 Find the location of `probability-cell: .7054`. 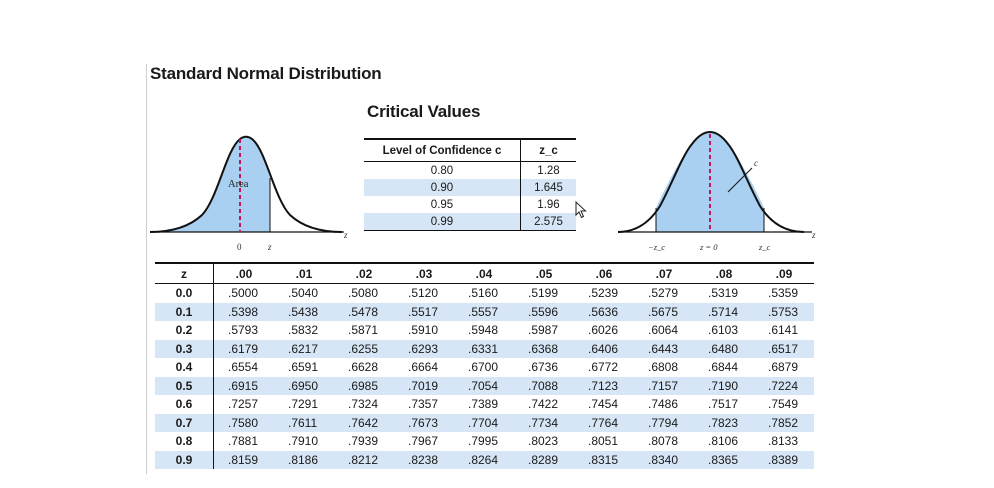

probability-cell: .7054 is located at coordinates (484, 385).